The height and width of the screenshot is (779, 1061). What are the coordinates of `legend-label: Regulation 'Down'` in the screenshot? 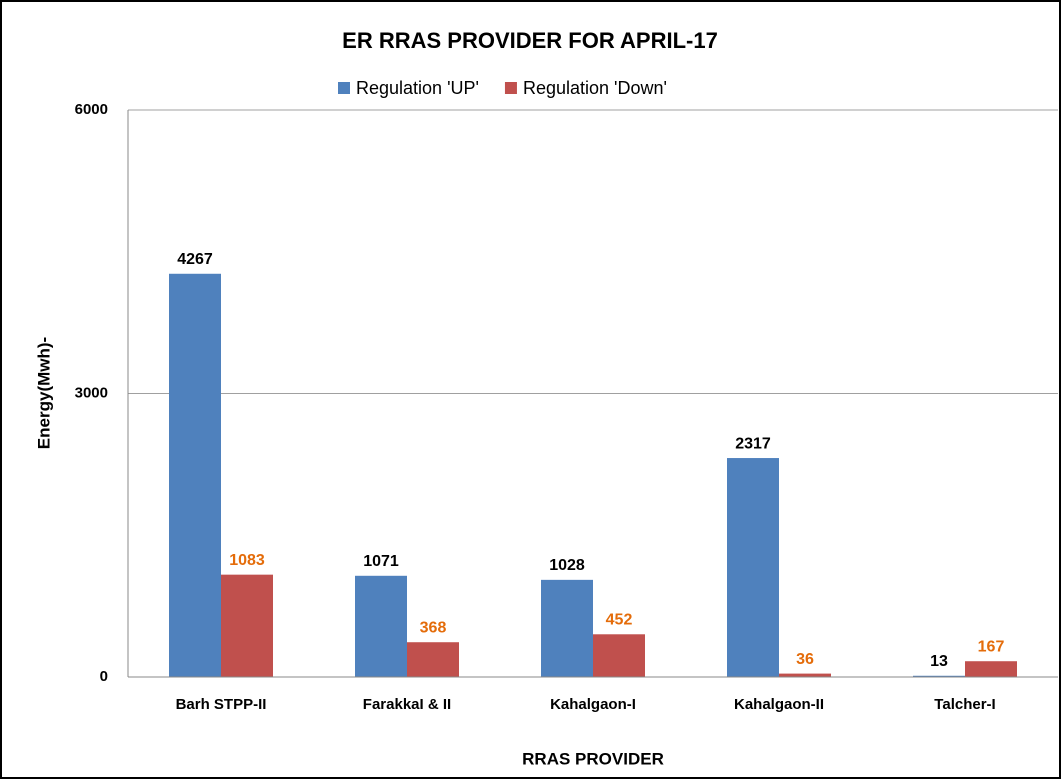 It's located at (595, 88).